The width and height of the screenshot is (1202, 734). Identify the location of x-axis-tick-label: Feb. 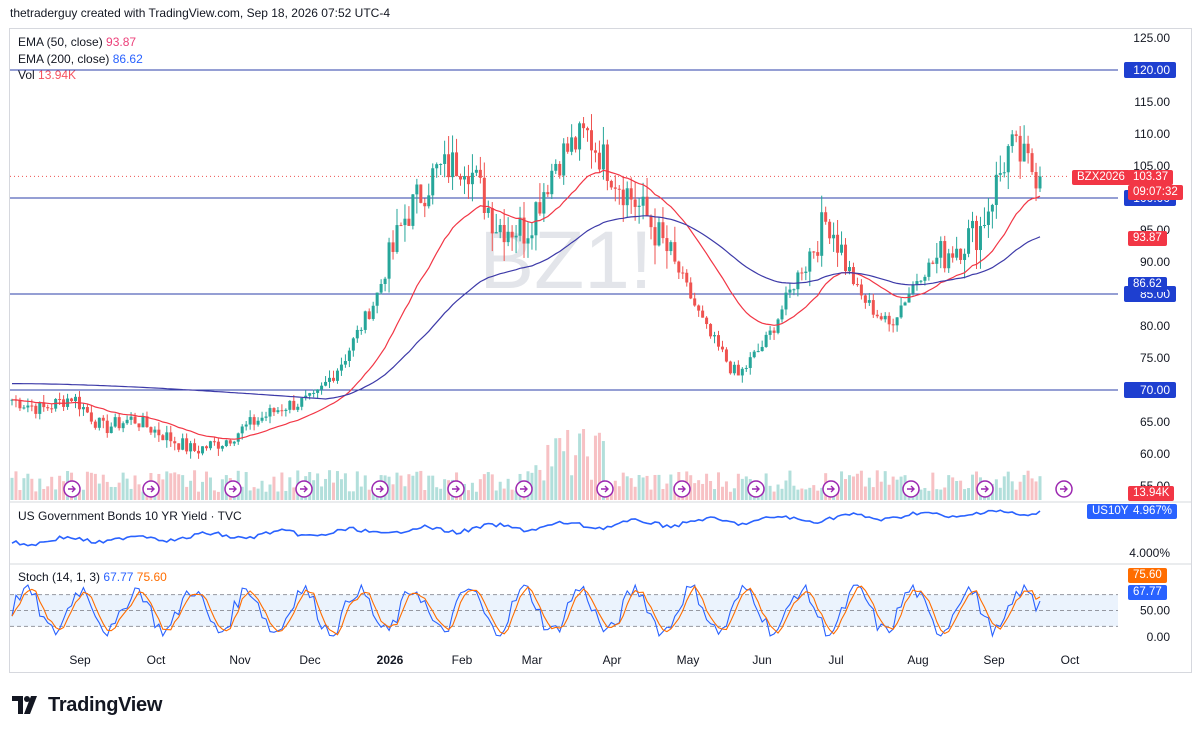
(462, 660).